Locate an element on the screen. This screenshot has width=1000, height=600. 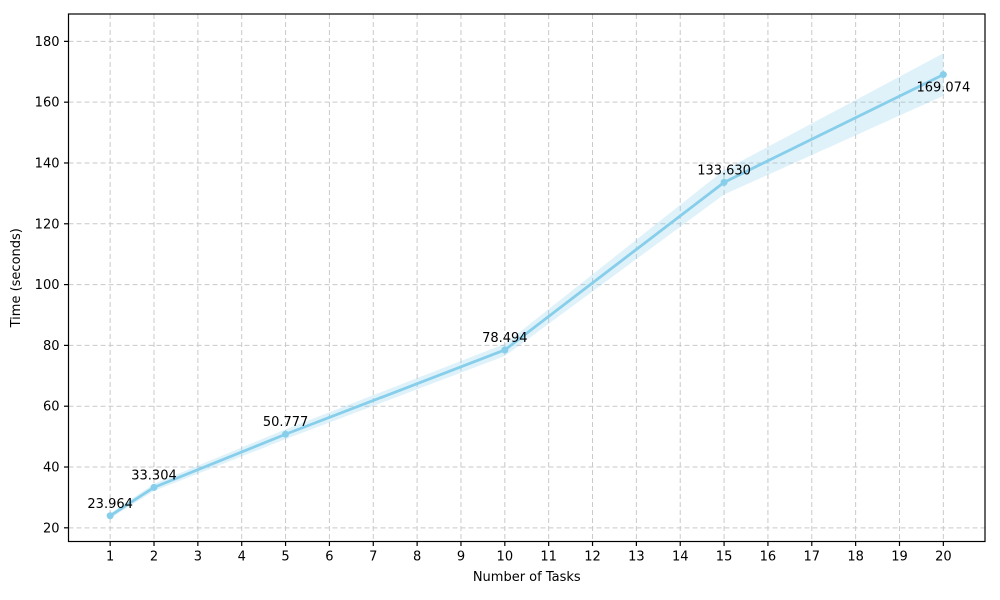
x-tick-label: 1 is located at coordinates (110, 557).